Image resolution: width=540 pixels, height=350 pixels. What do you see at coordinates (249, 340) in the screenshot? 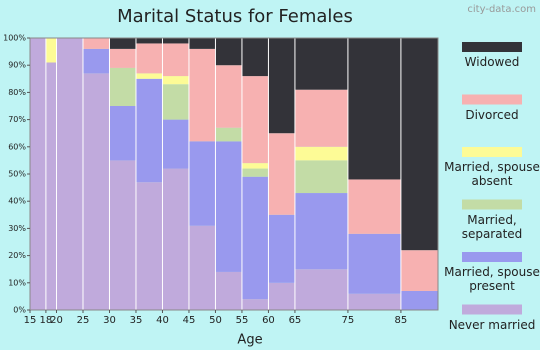
I see `x-axis-label: Age` at bounding box center [249, 340].